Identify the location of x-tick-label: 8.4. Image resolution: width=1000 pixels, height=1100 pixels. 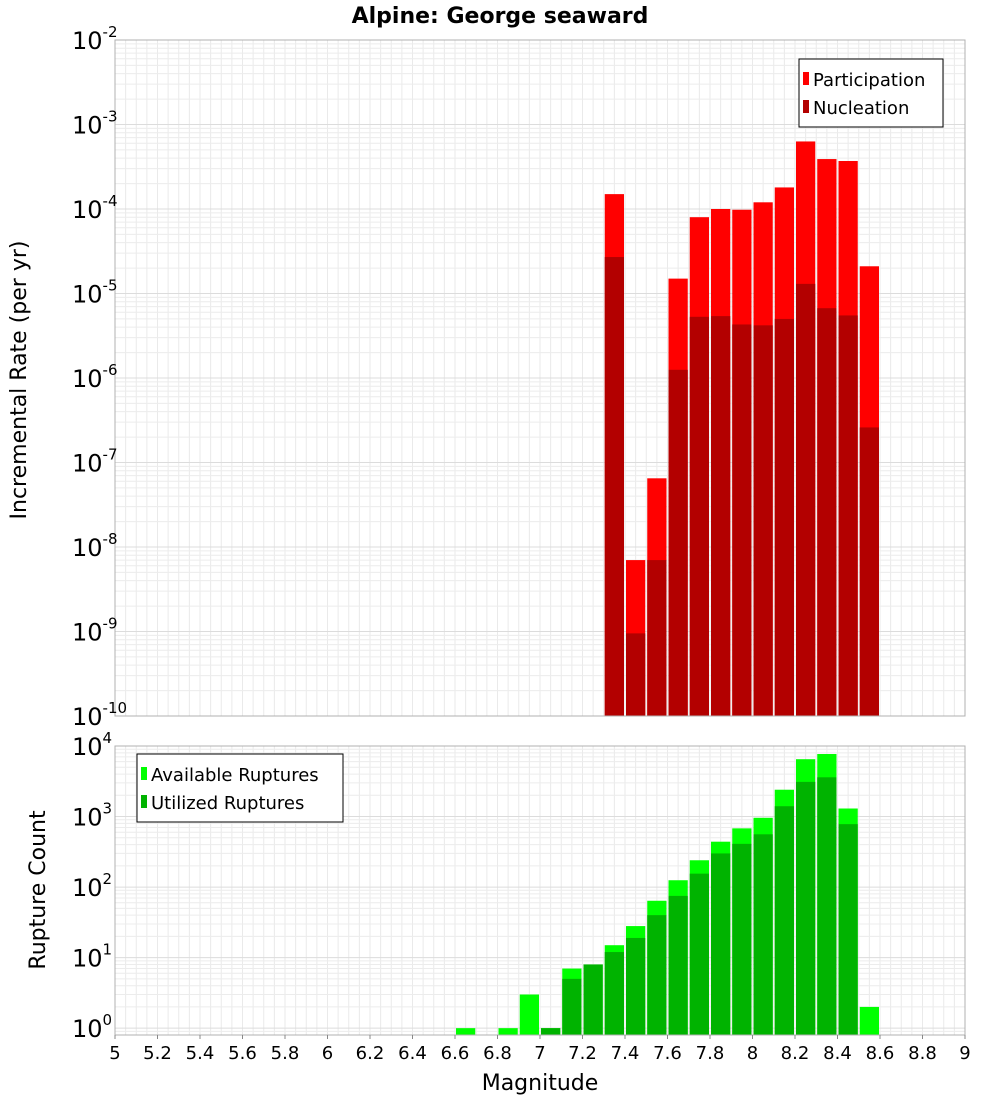
(837, 1053).